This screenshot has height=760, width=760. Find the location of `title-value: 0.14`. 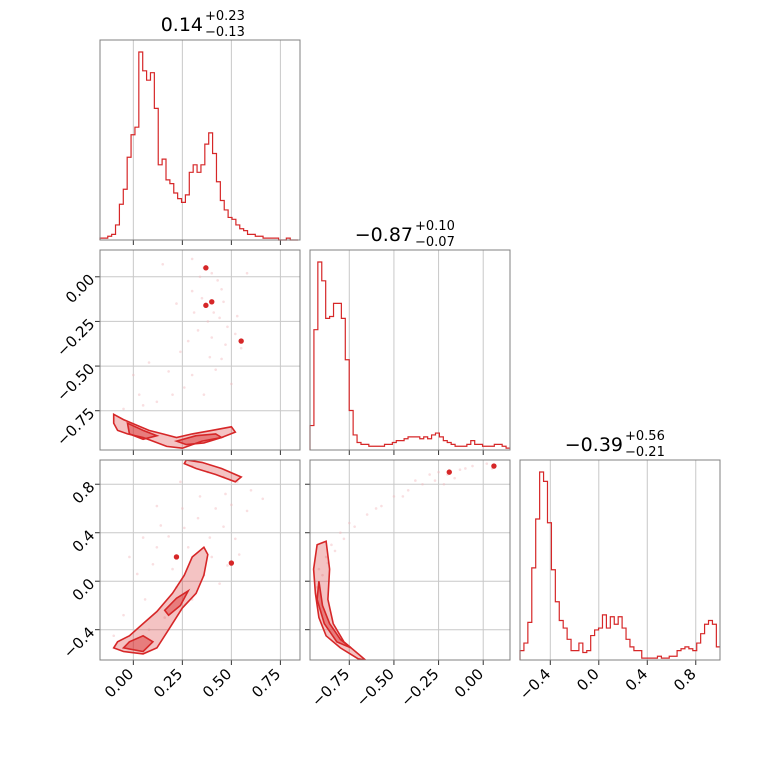

title-value: 0.14 is located at coordinates (182, 25).